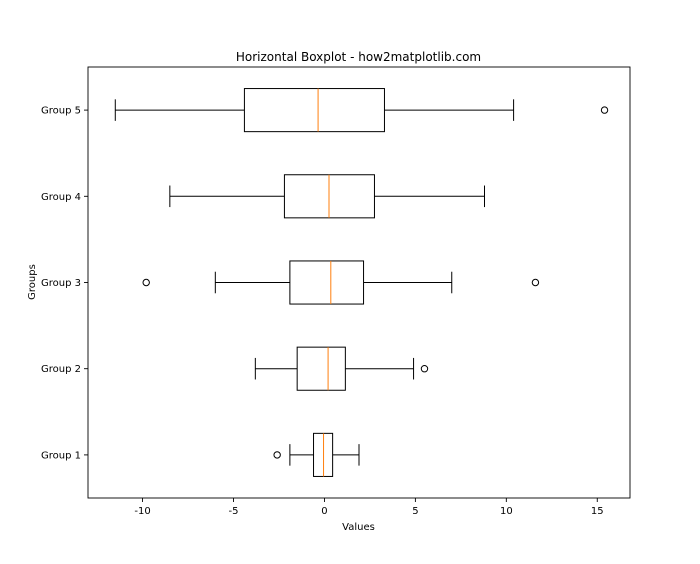  Describe the element at coordinates (61, 283) in the screenshot. I see `y-tick-label: Group 3` at that location.